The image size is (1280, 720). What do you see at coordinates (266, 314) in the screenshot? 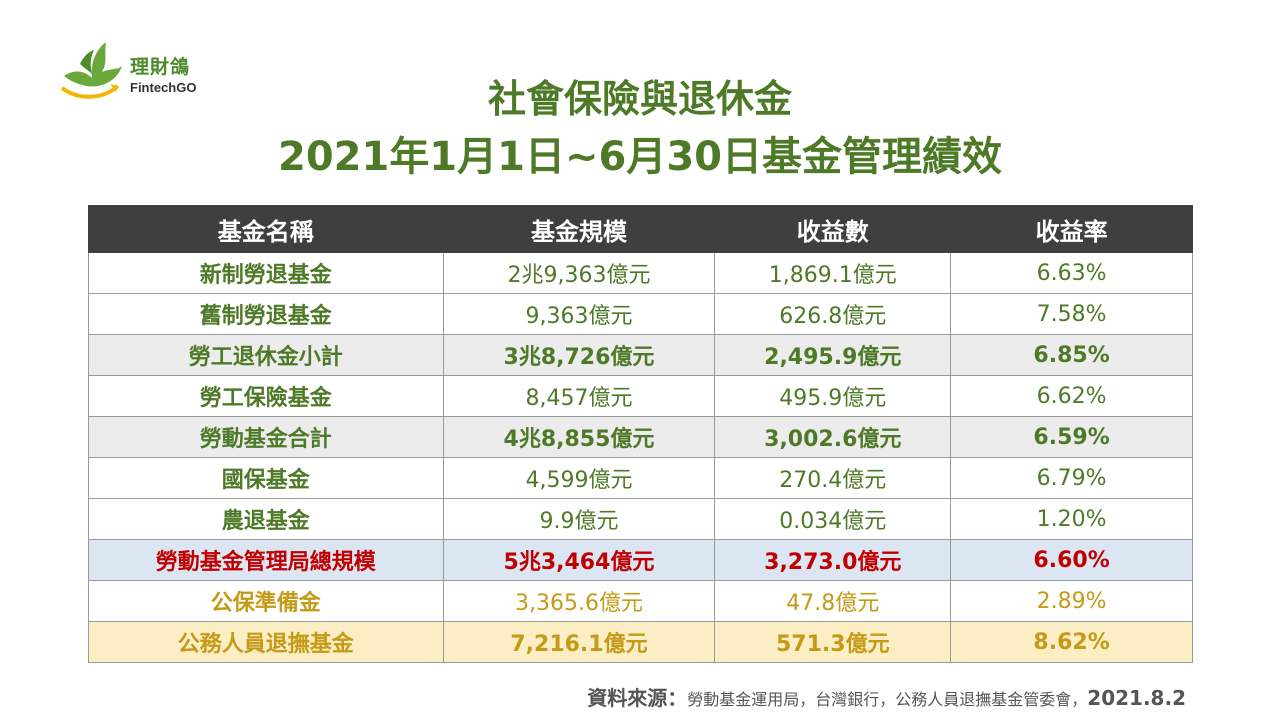
I see `fund-name-cell: 舊制勞退基金` at bounding box center [266, 314].